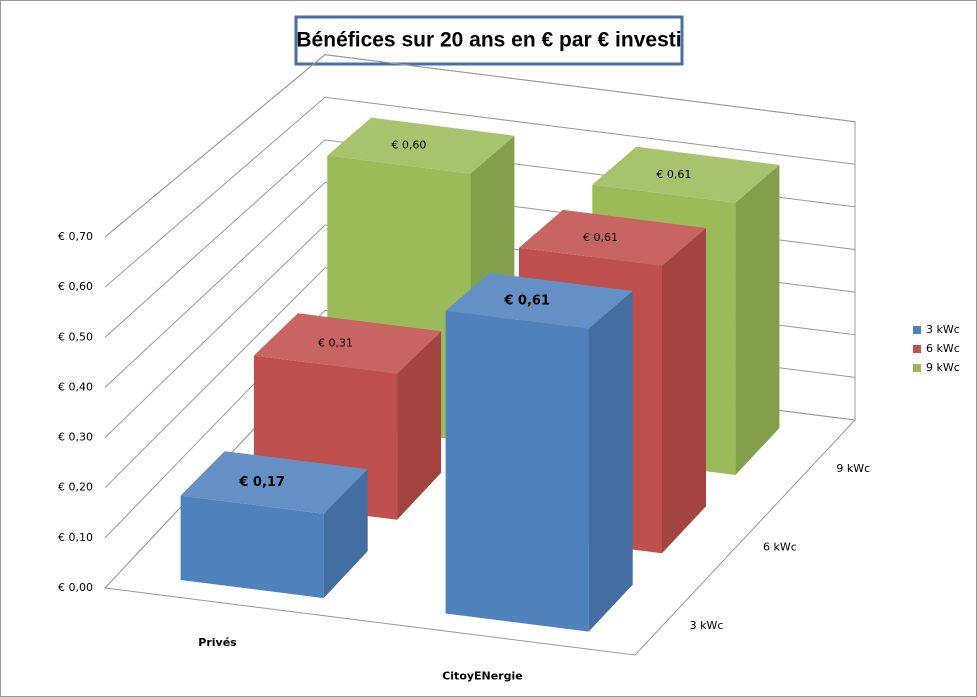 The image size is (977, 697). Describe the element at coordinates (75, 487) in the screenshot. I see `y-tick-label: € 0,20` at that location.